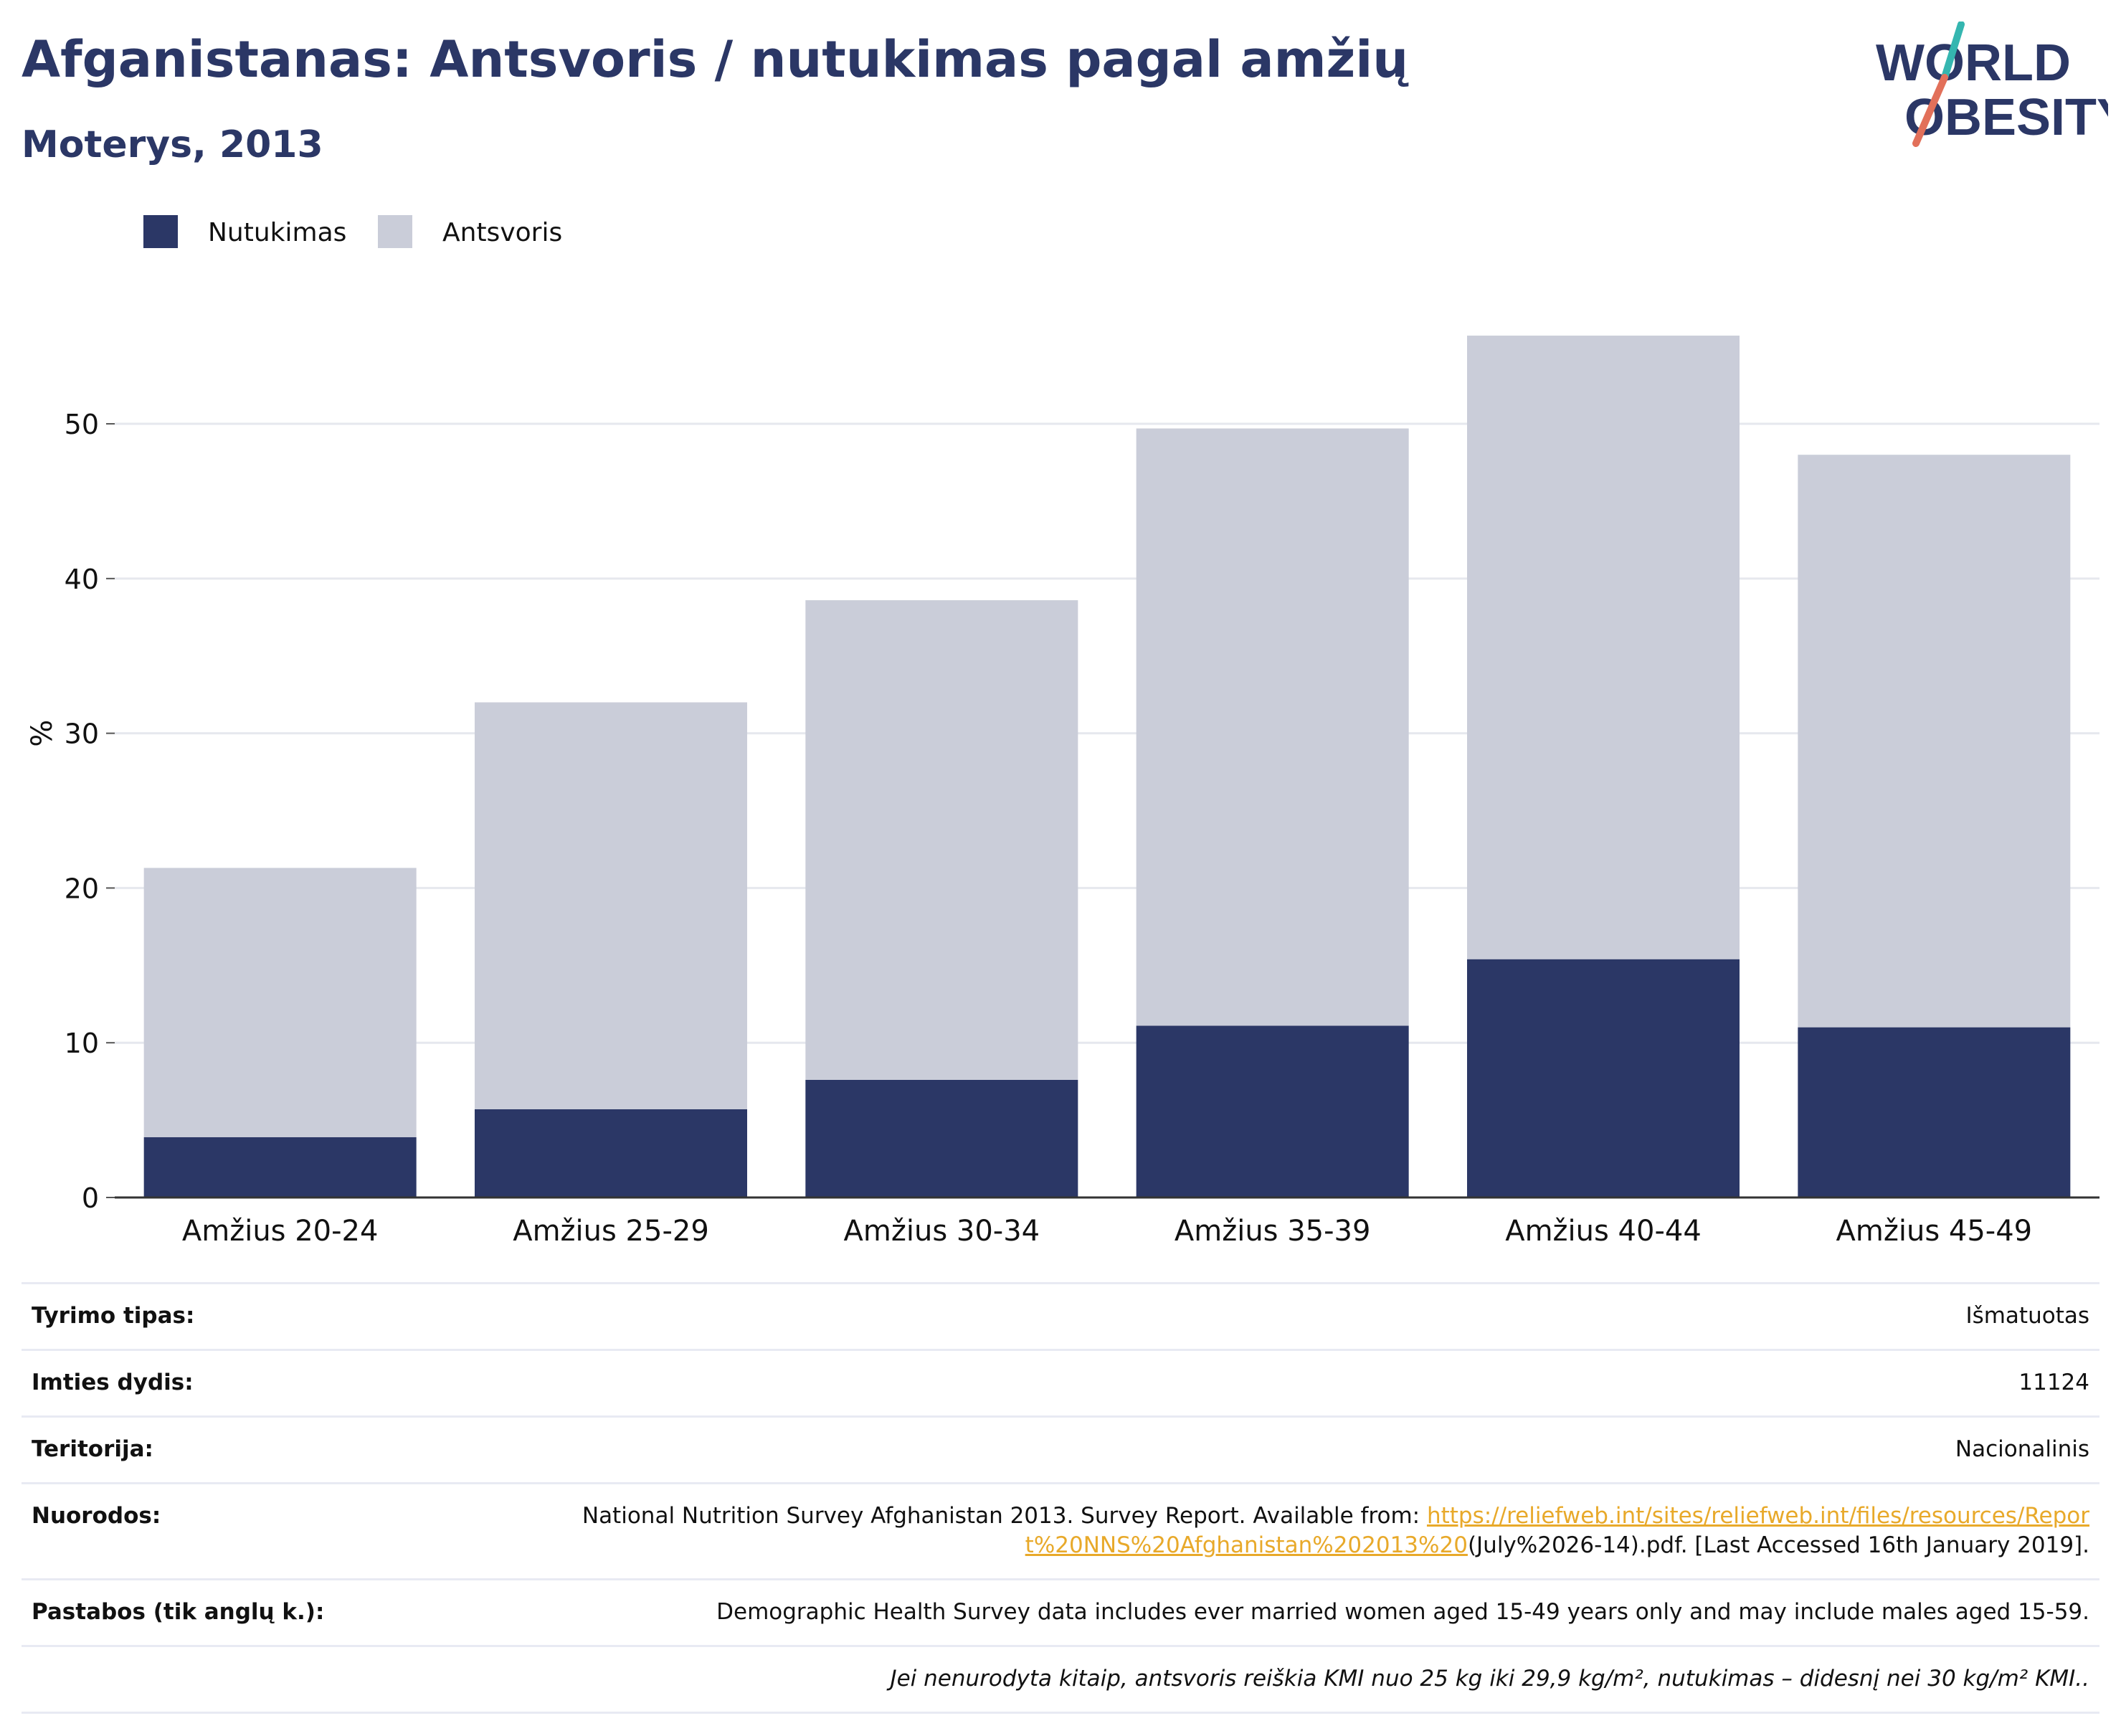 The height and width of the screenshot is (1736, 2121). Describe the element at coordinates (942, 1231) in the screenshot. I see `x-tick-label-2: Amžius 30-34` at that location.